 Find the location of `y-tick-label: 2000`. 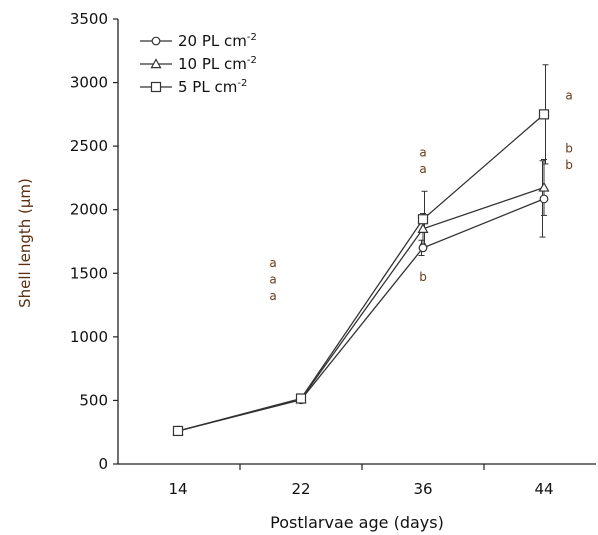

y-tick-label: 2000 is located at coordinates (89, 210).